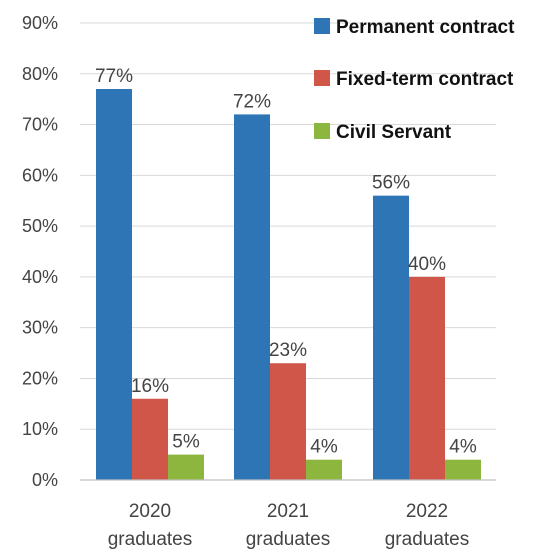 The image size is (537, 550). Describe the element at coordinates (150, 386) in the screenshot. I see `data-label: 16%` at that location.